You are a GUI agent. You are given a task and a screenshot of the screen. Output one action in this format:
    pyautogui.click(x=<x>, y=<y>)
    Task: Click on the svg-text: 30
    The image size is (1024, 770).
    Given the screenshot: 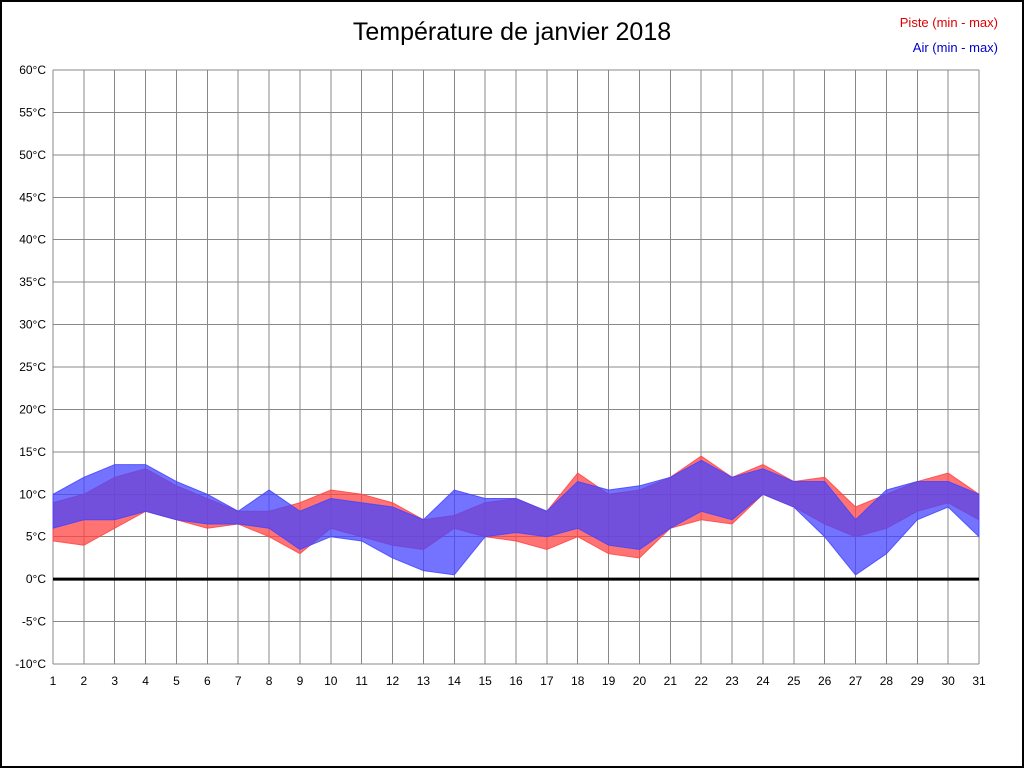 What is the action you would take?
    pyautogui.click(x=948, y=681)
    